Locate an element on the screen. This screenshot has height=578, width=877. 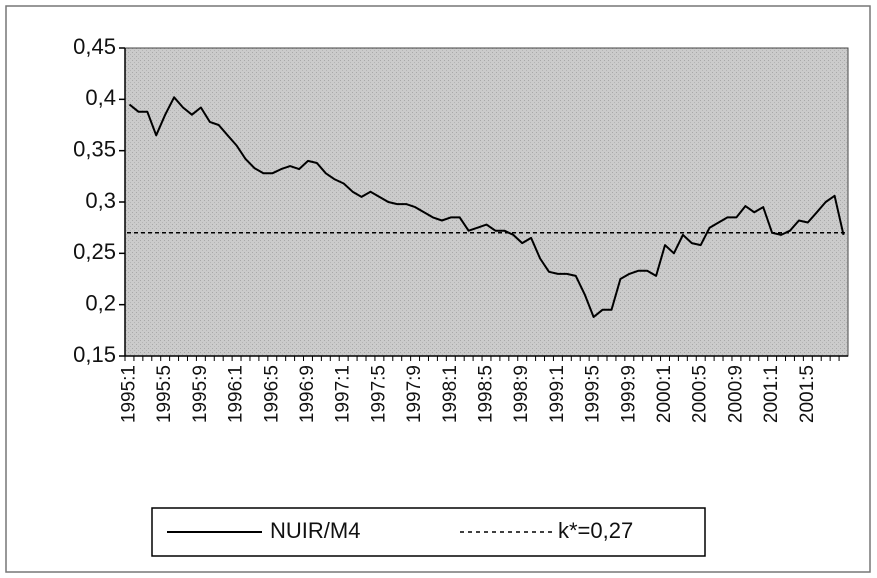
x-tick-label: 1996:9 is located at coordinates (307, 394).